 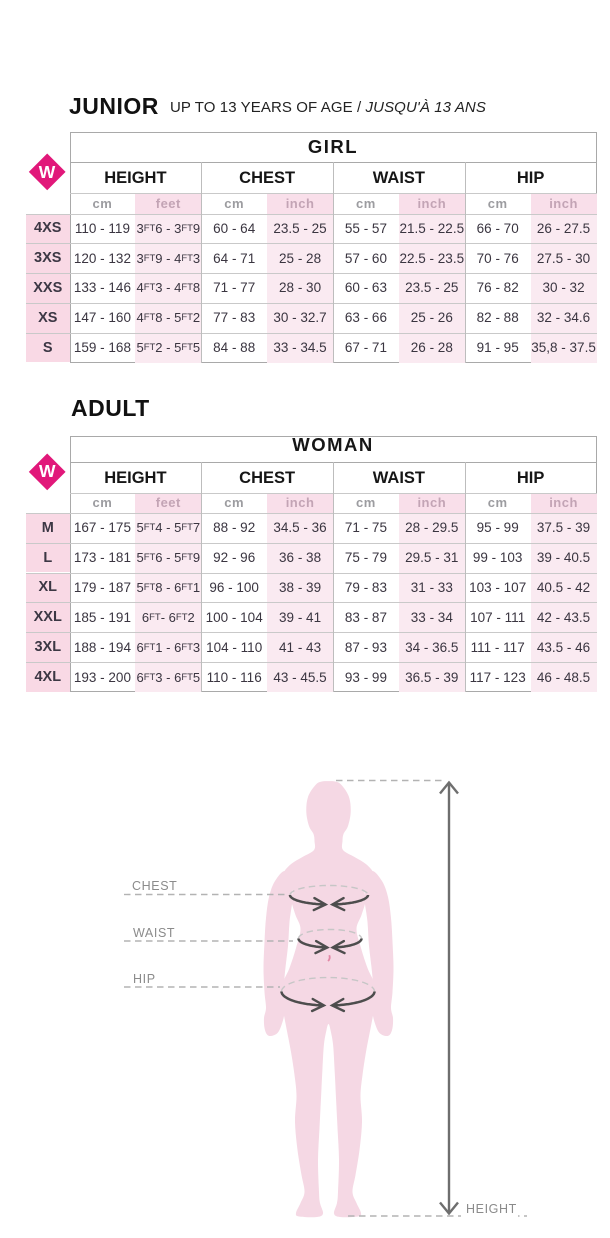 I want to click on svg-text: WAIST, so click(x=154, y=933).